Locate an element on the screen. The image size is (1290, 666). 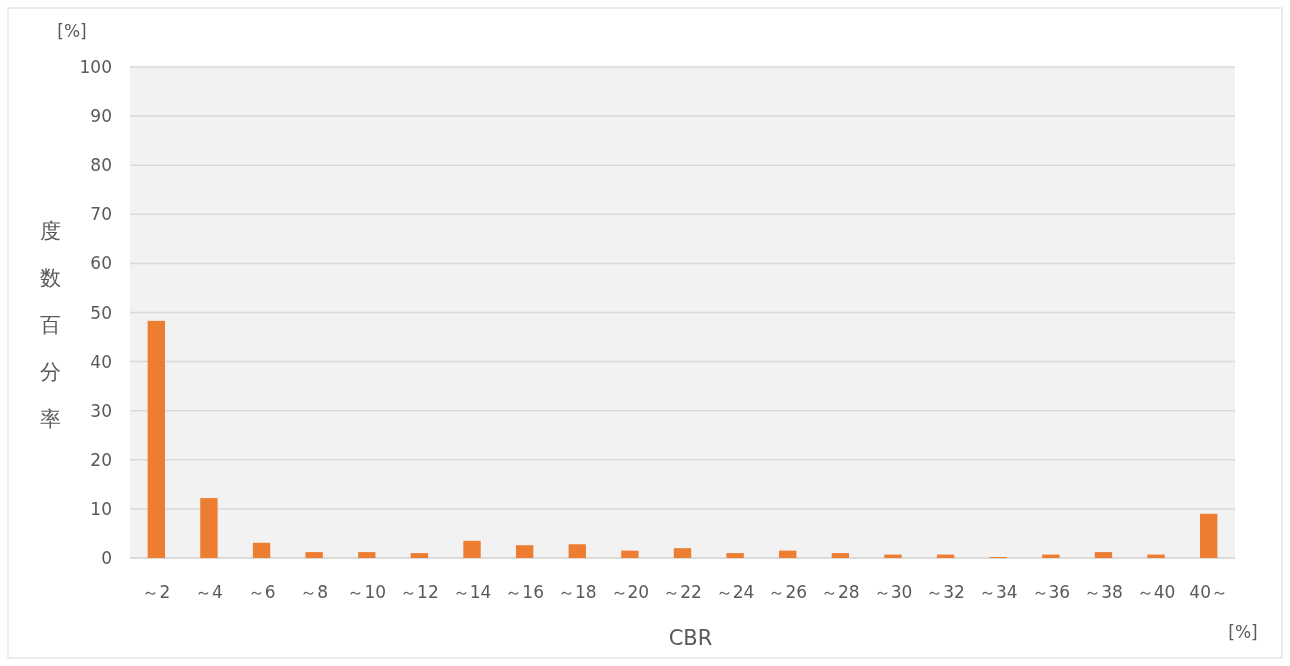
y-tick-label: 10 is located at coordinates (101, 508).